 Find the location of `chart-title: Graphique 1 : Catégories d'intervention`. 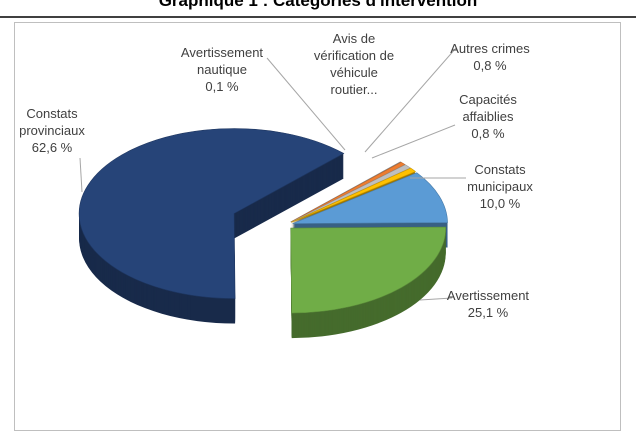

chart-title: Graphique 1 : Catégories d'intervention is located at coordinates (318, 5).